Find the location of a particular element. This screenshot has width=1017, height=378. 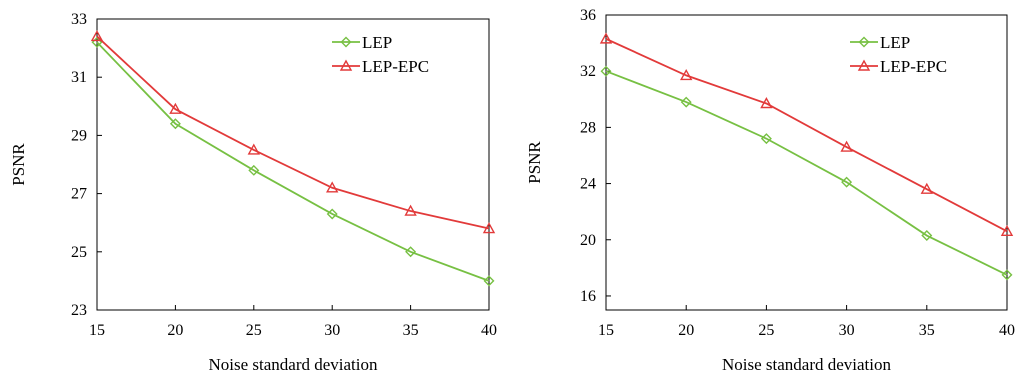

y-tick-label: 33 is located at coordinates (79, 19).